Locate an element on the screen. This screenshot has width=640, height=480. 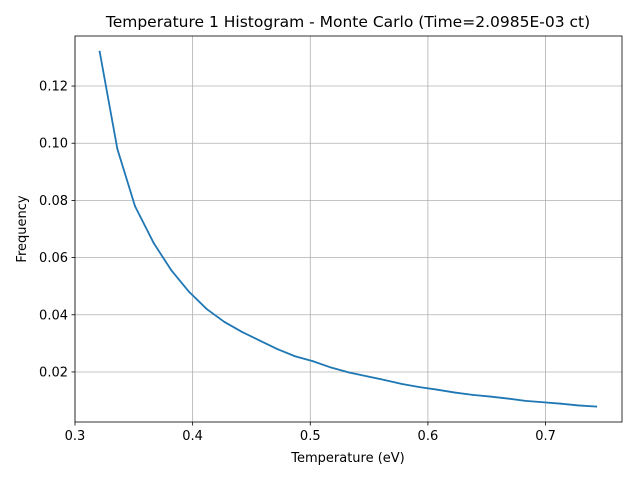
y-tick-label: 0.08 is located at coordinates (53, 201).